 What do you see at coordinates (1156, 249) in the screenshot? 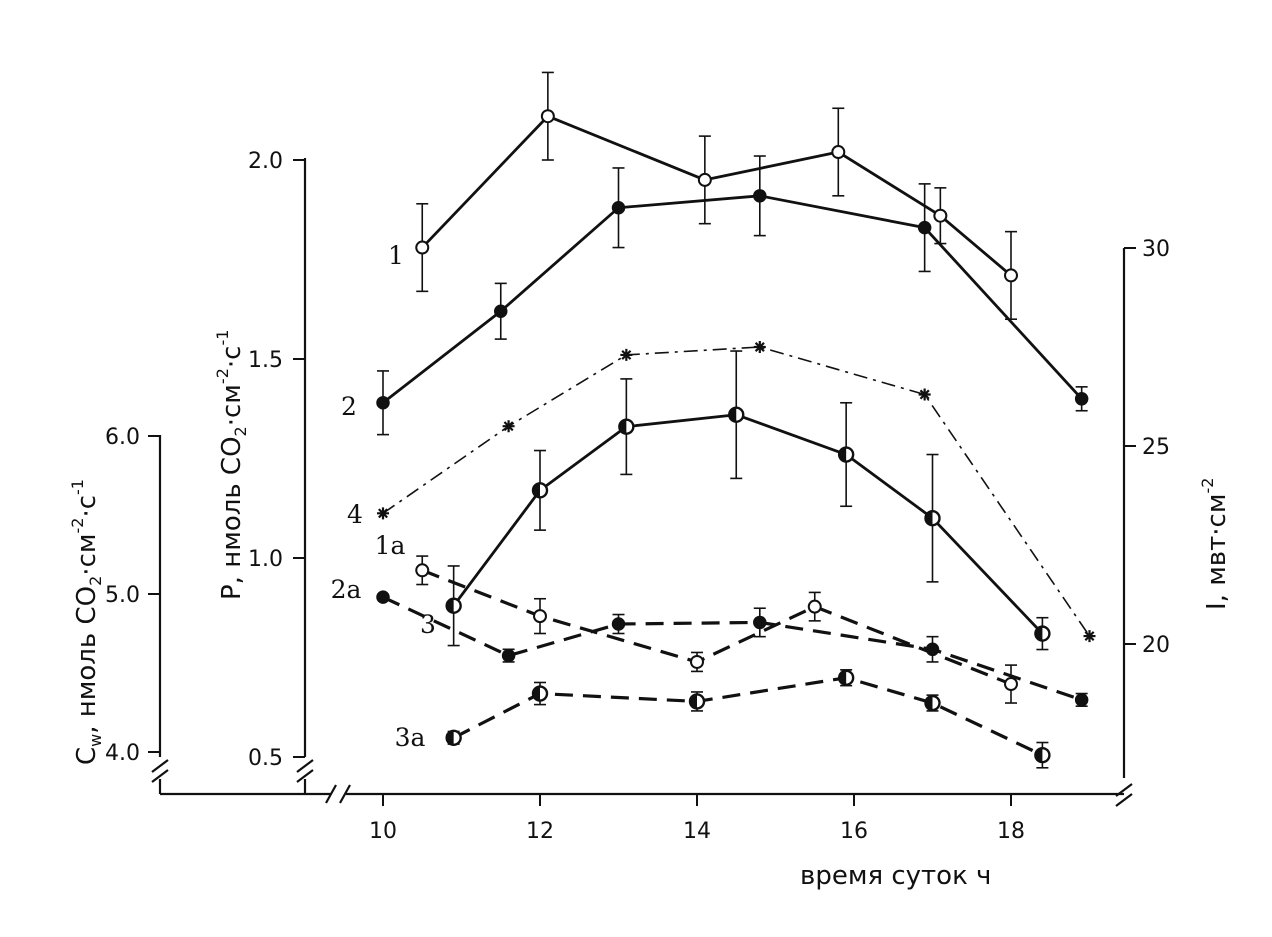
I see `i-tick-label: 30` at bounding box center [1156, 249].